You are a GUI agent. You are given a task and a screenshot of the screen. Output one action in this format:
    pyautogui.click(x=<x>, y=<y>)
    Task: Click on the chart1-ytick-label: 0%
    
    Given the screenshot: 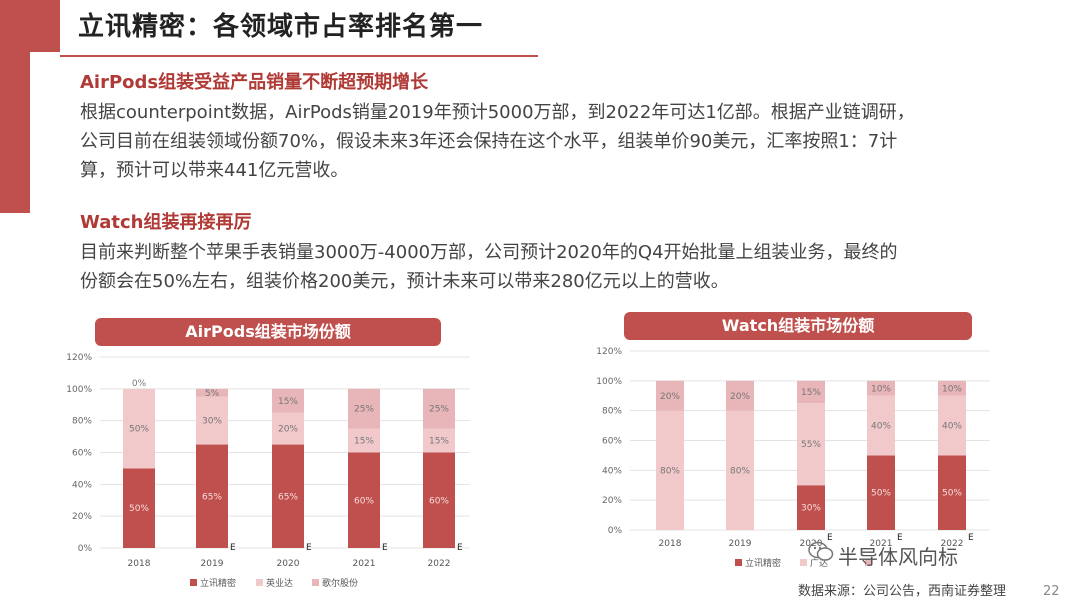 What is the action you would take?
    pyautogui.click(x=85, y=549)
    